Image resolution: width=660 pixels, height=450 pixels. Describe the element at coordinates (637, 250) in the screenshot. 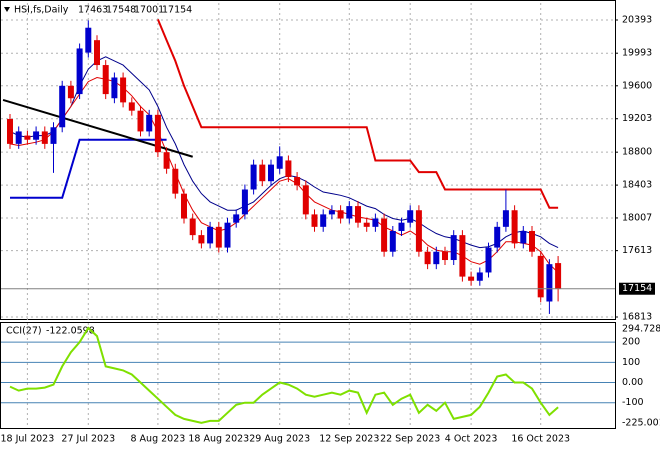

I see `y-tick-label: 17613` at that location.